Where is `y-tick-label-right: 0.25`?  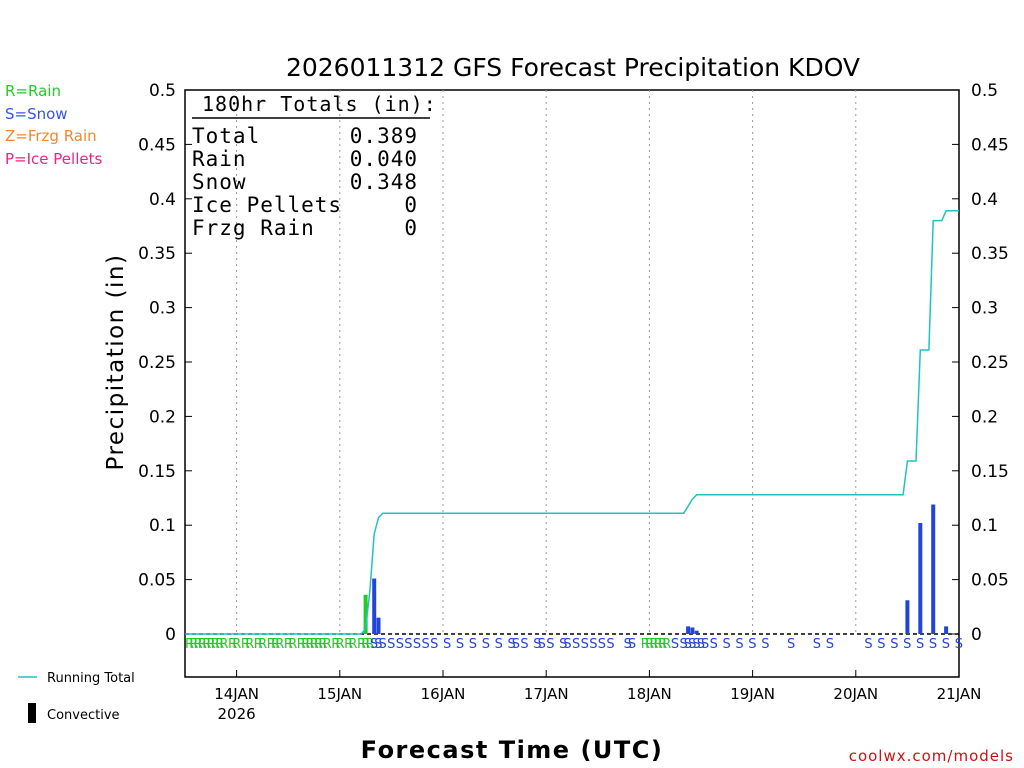
y-tick-label-right: 0.25 is located at coordinates (990, 363).